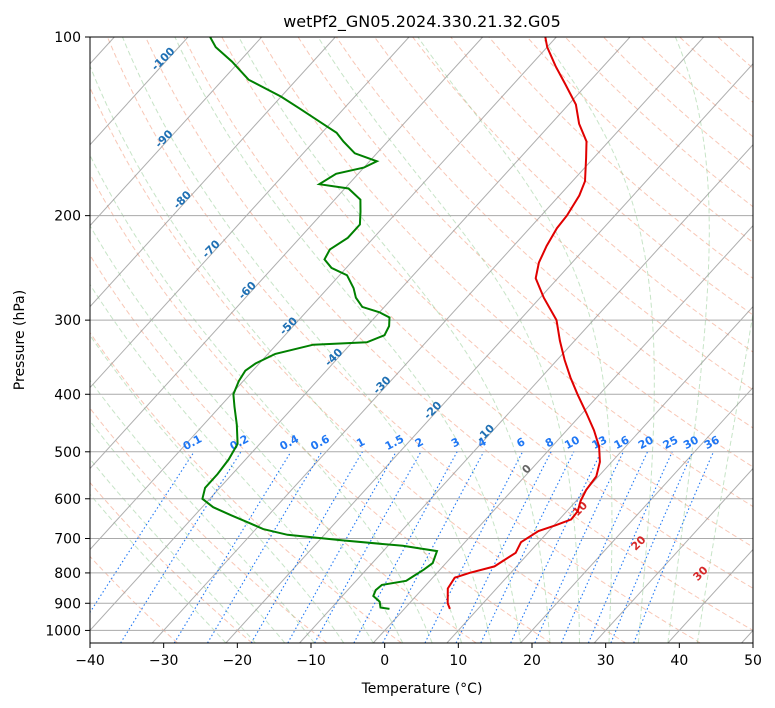 The height and width of the screenshot is (708, 775). What do you see at coordinates (458, 661) in the screenshot?
I see `x-tick-label: 10` at bounding box center [458, 661].